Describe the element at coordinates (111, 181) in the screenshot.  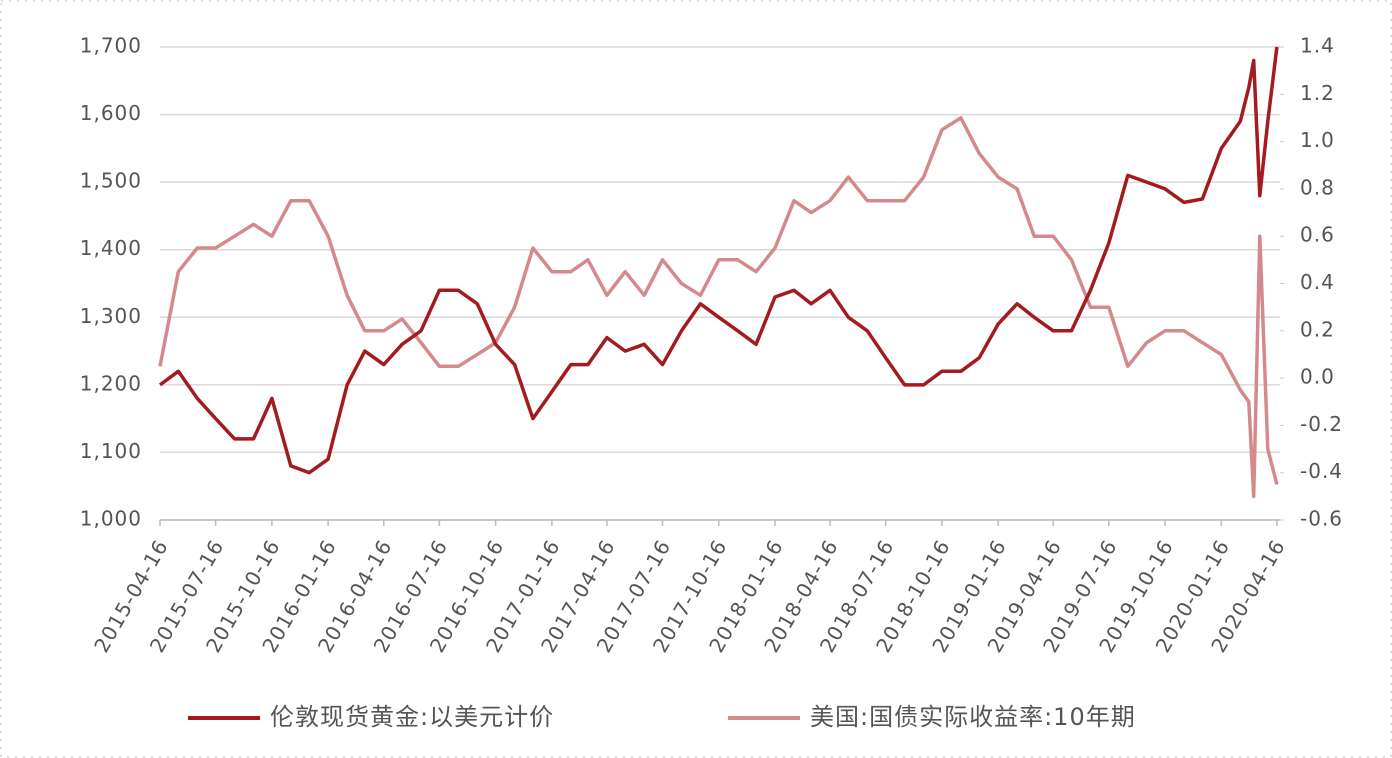
I see `y-tick-label: 1,500` at that location.